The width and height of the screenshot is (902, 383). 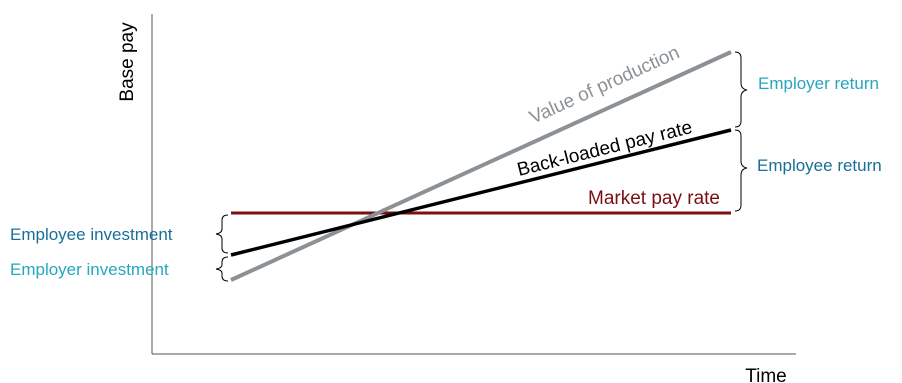 I want to click on employer-return-label: Employer return, so click(x=818, y=83).